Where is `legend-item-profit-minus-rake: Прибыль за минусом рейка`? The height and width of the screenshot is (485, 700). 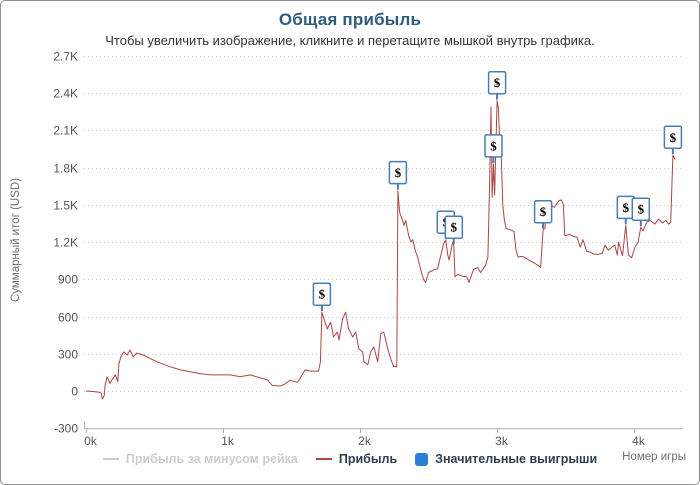 legend-item-profit-minus-rake: Прибыль за минусом рейка is located at coordinates (200, 459).